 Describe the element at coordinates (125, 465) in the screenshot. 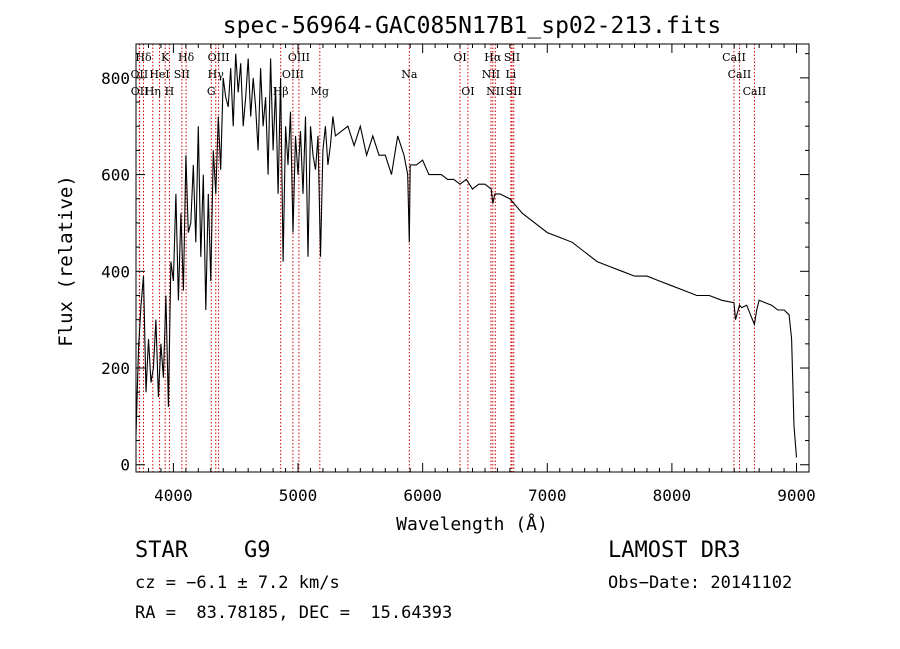

I see `y-tick-label: 0` at that location.